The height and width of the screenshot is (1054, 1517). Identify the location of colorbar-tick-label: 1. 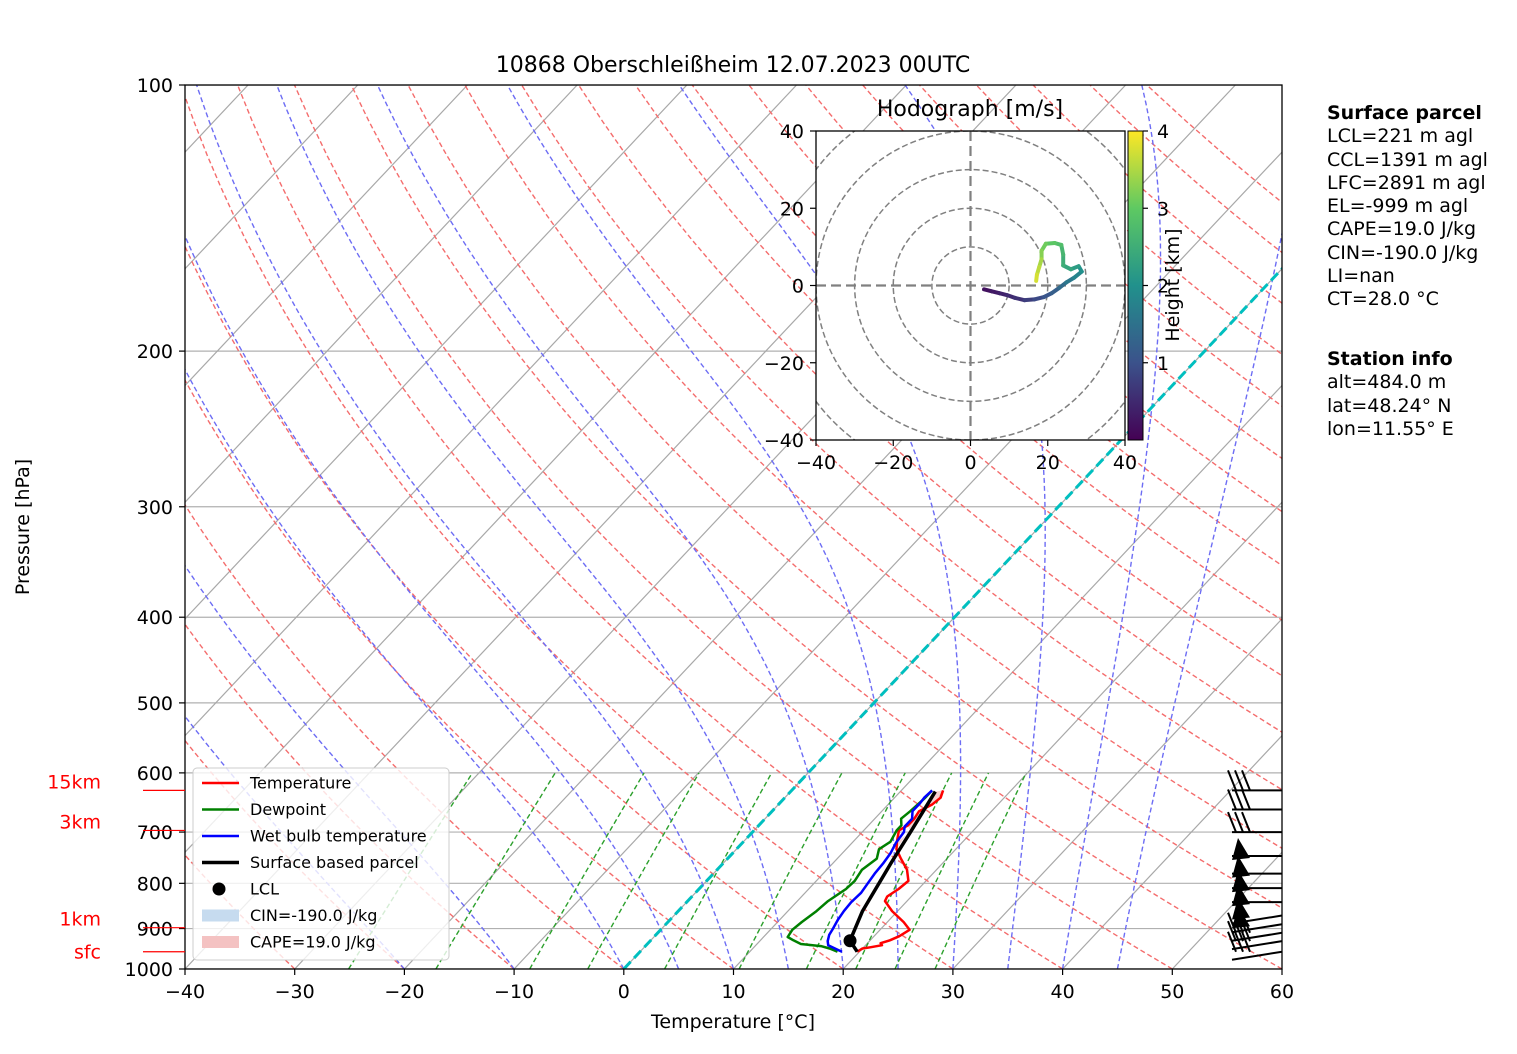
(1163, 364).